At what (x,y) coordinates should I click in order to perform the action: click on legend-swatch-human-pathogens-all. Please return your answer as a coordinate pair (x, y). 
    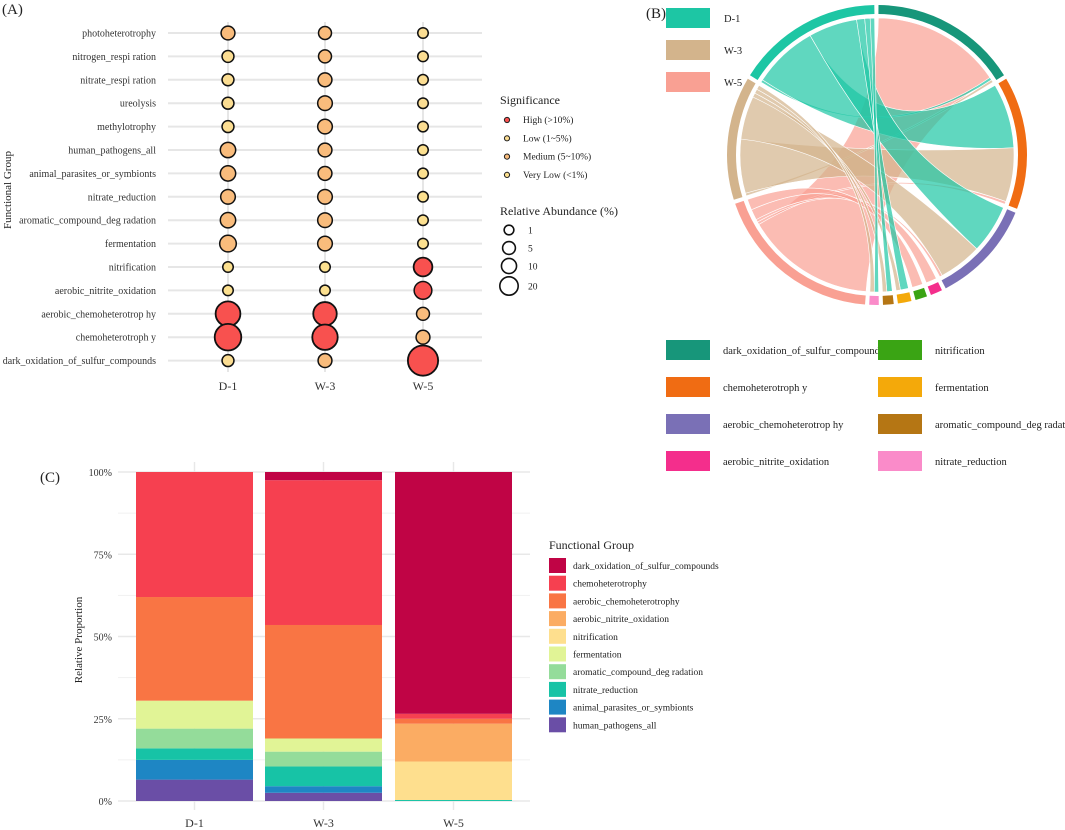
    Looking at the image, I should click on (557, 725).